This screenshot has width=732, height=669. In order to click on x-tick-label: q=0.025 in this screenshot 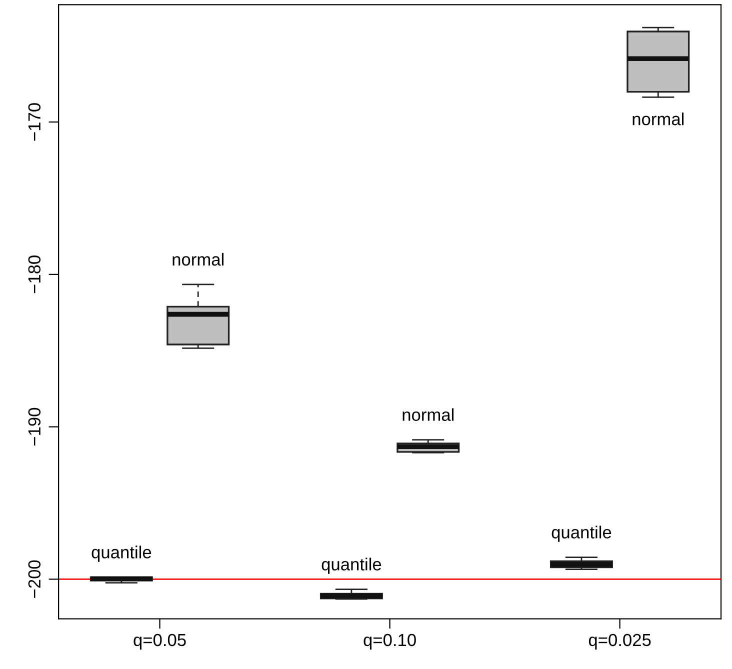, I will do `click(619, 642)`.